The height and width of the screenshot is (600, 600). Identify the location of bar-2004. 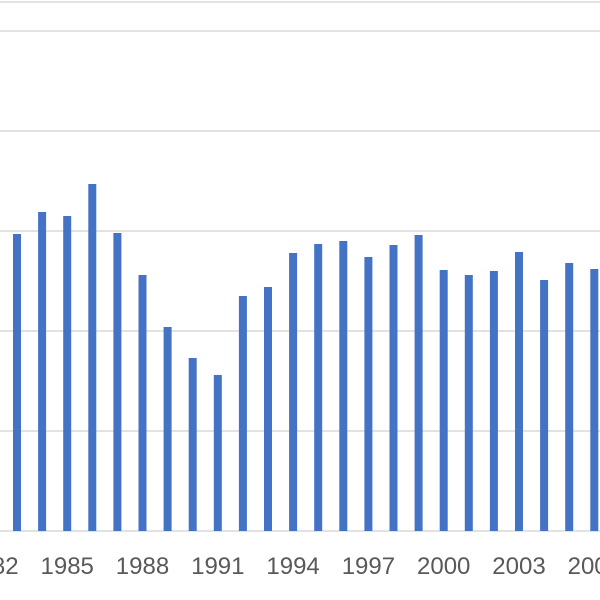
(544, 405).